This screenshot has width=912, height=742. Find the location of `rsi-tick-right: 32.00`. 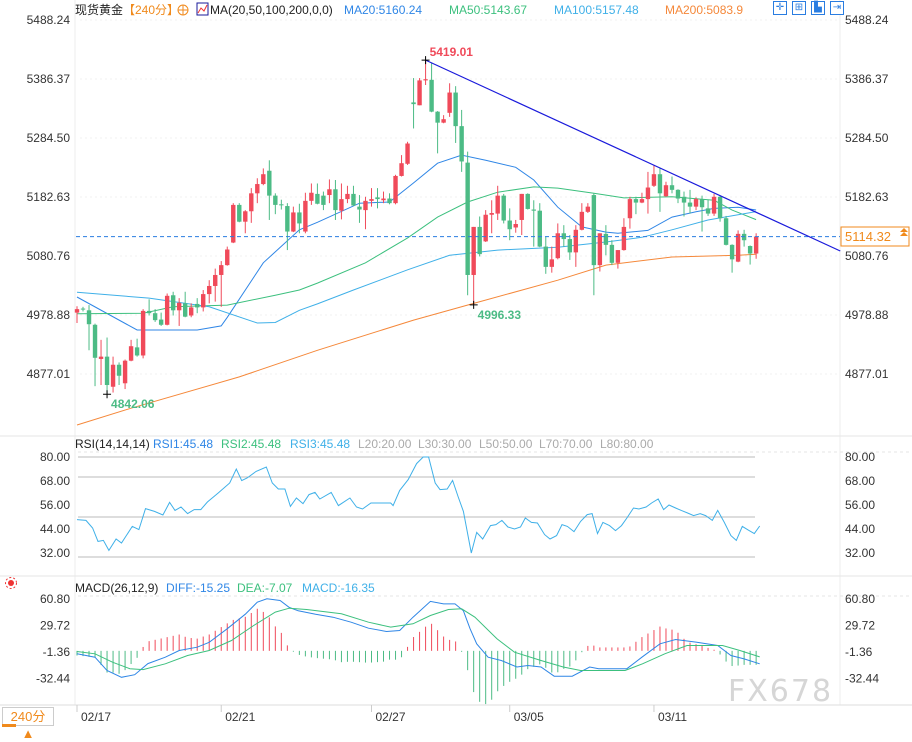

rsi-tick-right: 32.00 is located at coordinates (860, 553).